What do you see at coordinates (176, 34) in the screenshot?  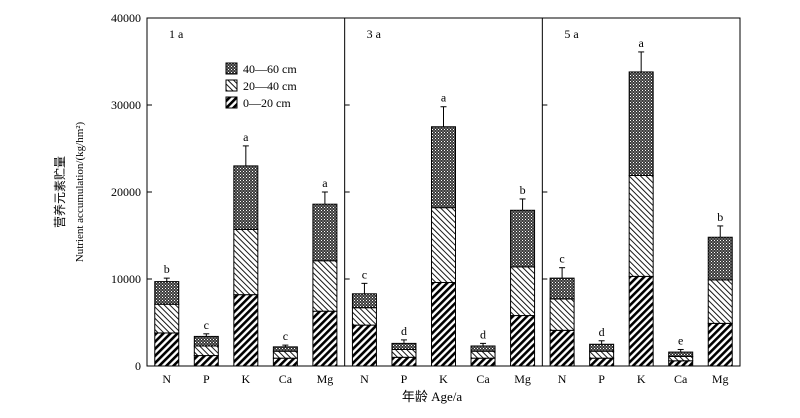 I see `panel-label: 1 a` at bounding box center [176, 34].